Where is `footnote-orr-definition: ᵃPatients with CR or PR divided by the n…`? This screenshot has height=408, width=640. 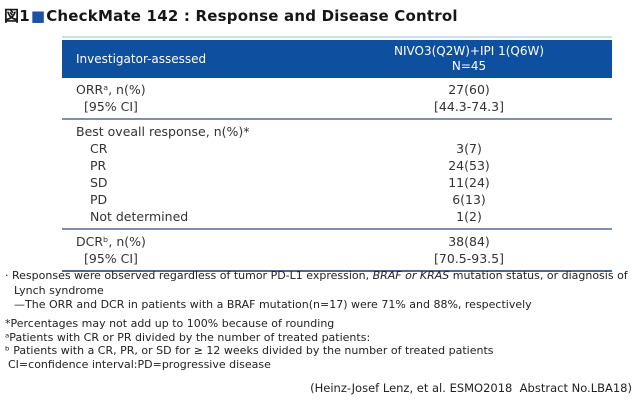 footnote-orr-definition: ᵃPatients with CR or PR divided by the n… is located at coordinates (188, 337).